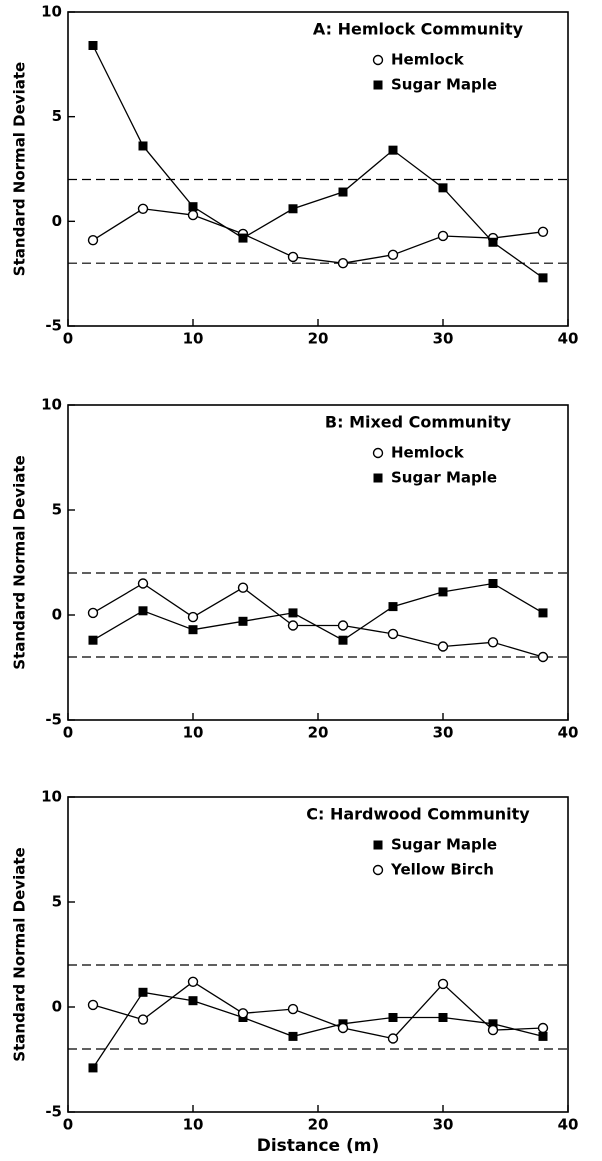 This screenshot has height=1161, width=602. Describe the element at coordinates (418, 422) in the screenshot. I see `chart-title: B: Mixed Community` at that location.